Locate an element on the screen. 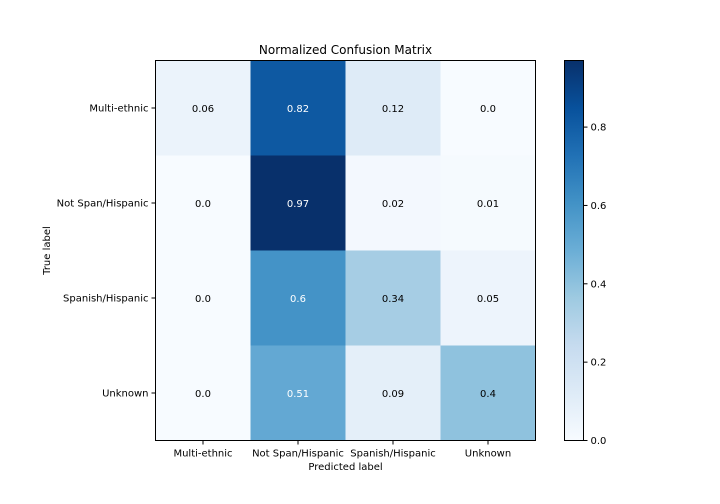 This screenshot has height=504, width=720. y-axis-label: True label is located at coordinates (47, 251).